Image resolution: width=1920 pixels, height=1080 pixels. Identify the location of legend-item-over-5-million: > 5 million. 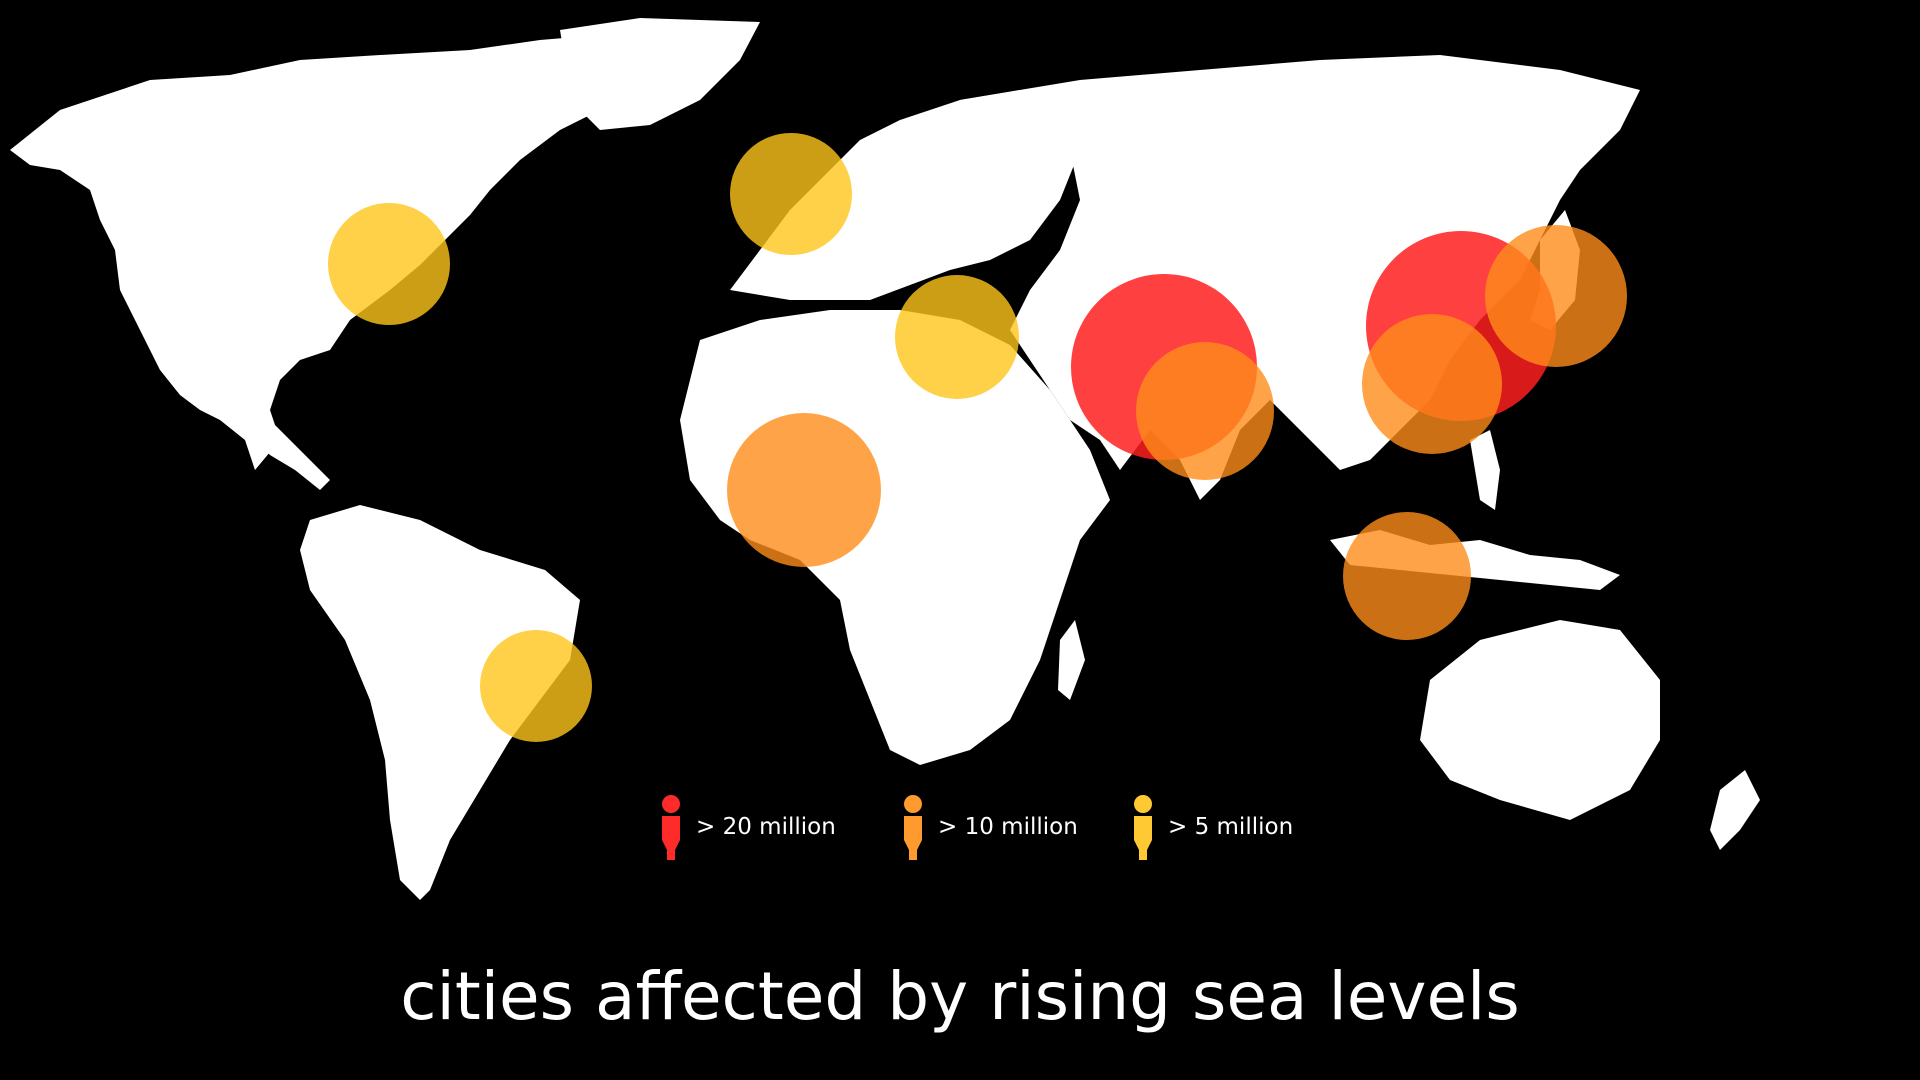
(1210, 827).